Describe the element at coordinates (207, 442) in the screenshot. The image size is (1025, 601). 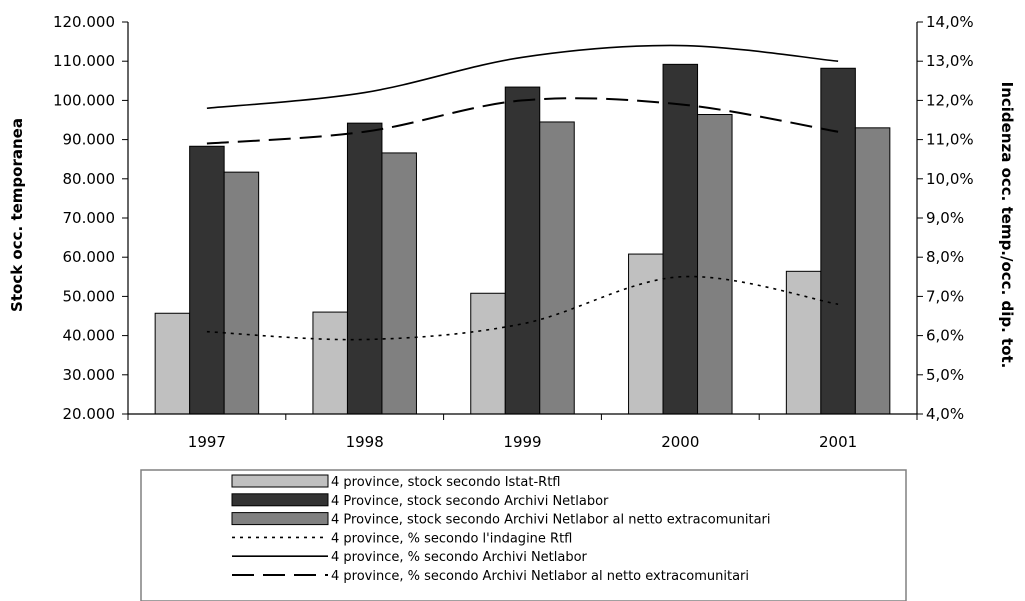
I see `x-tick-label: 1997` at that location.